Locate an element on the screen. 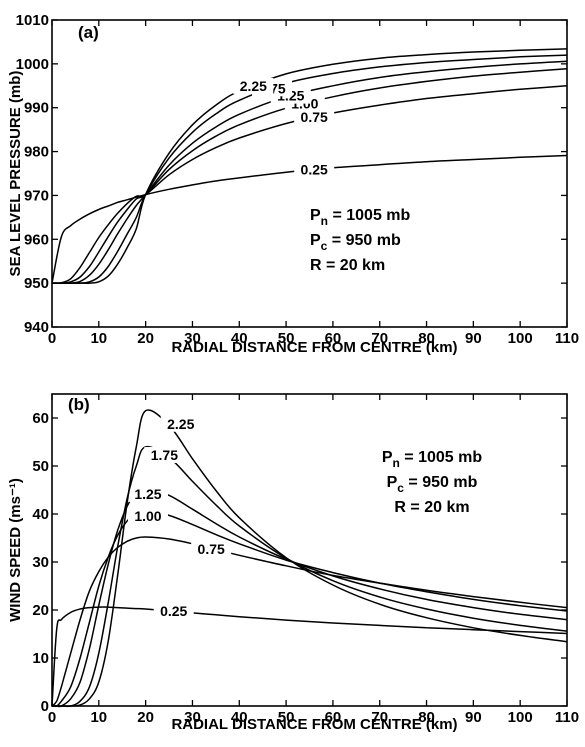 The width and height of the screenshot is (585, 747). y-tick-label: 960 is located at coordinates (36, 239).